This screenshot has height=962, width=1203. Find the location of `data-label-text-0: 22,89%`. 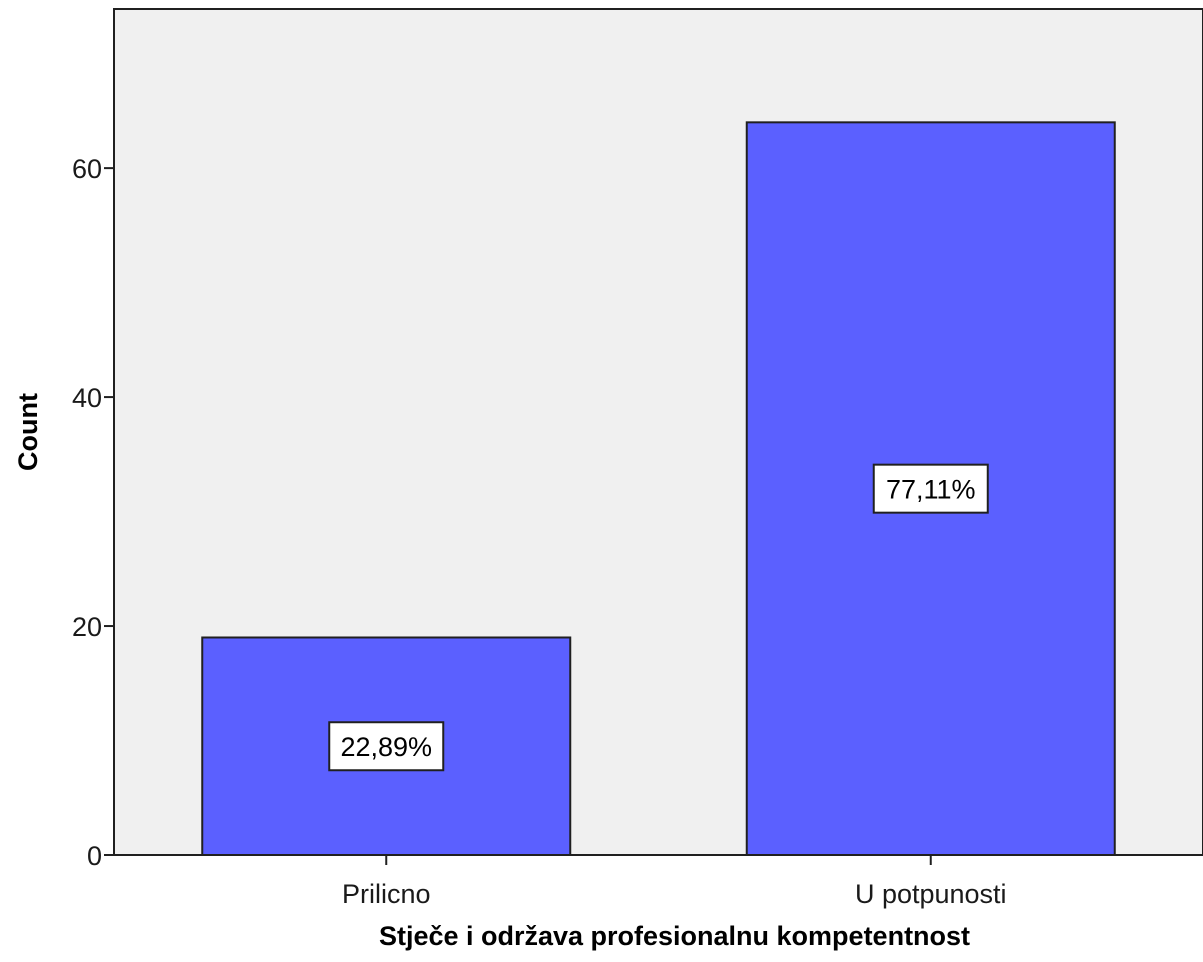

data-label-text-0: 22,89% is located at coordinates (386, 747).